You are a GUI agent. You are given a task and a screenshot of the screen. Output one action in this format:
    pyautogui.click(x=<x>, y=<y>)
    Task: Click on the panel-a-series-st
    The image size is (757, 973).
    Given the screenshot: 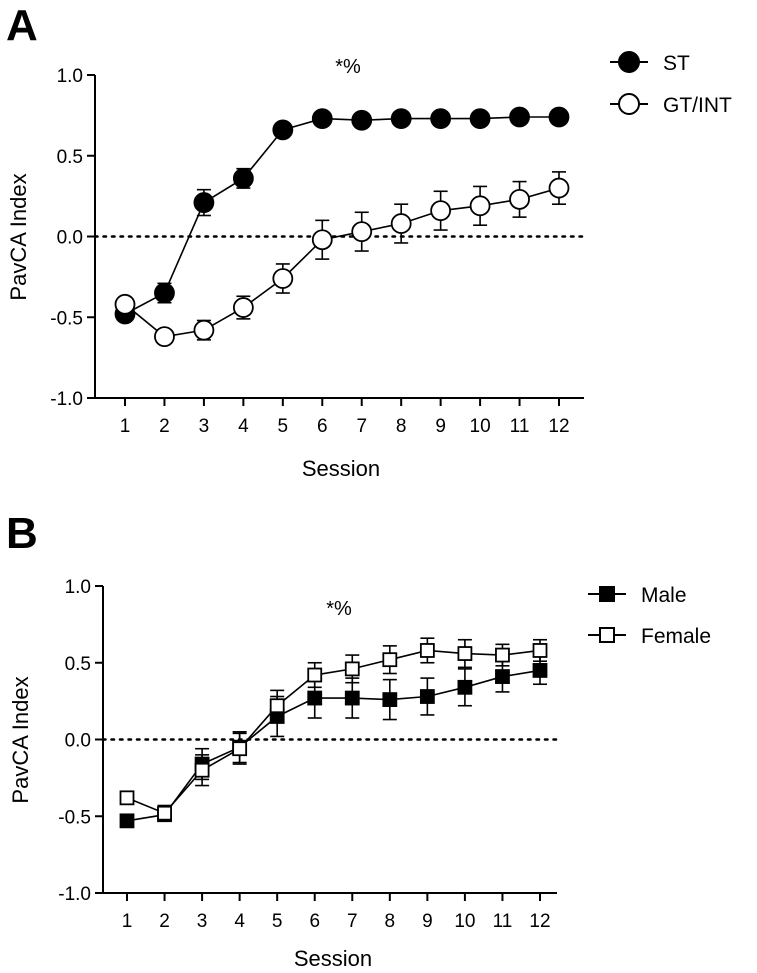 What is the action you would take?
    pyautogui.click(x=342, y=215)
    